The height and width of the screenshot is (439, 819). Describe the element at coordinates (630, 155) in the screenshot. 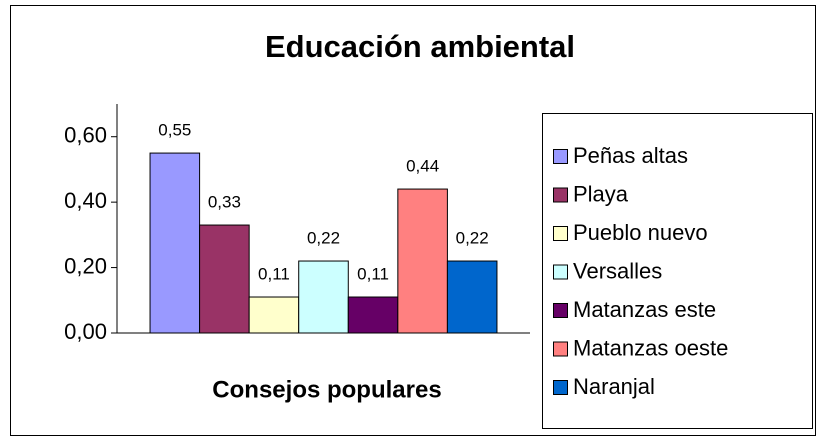

I see `legend-label: Peñas altas` at that location.